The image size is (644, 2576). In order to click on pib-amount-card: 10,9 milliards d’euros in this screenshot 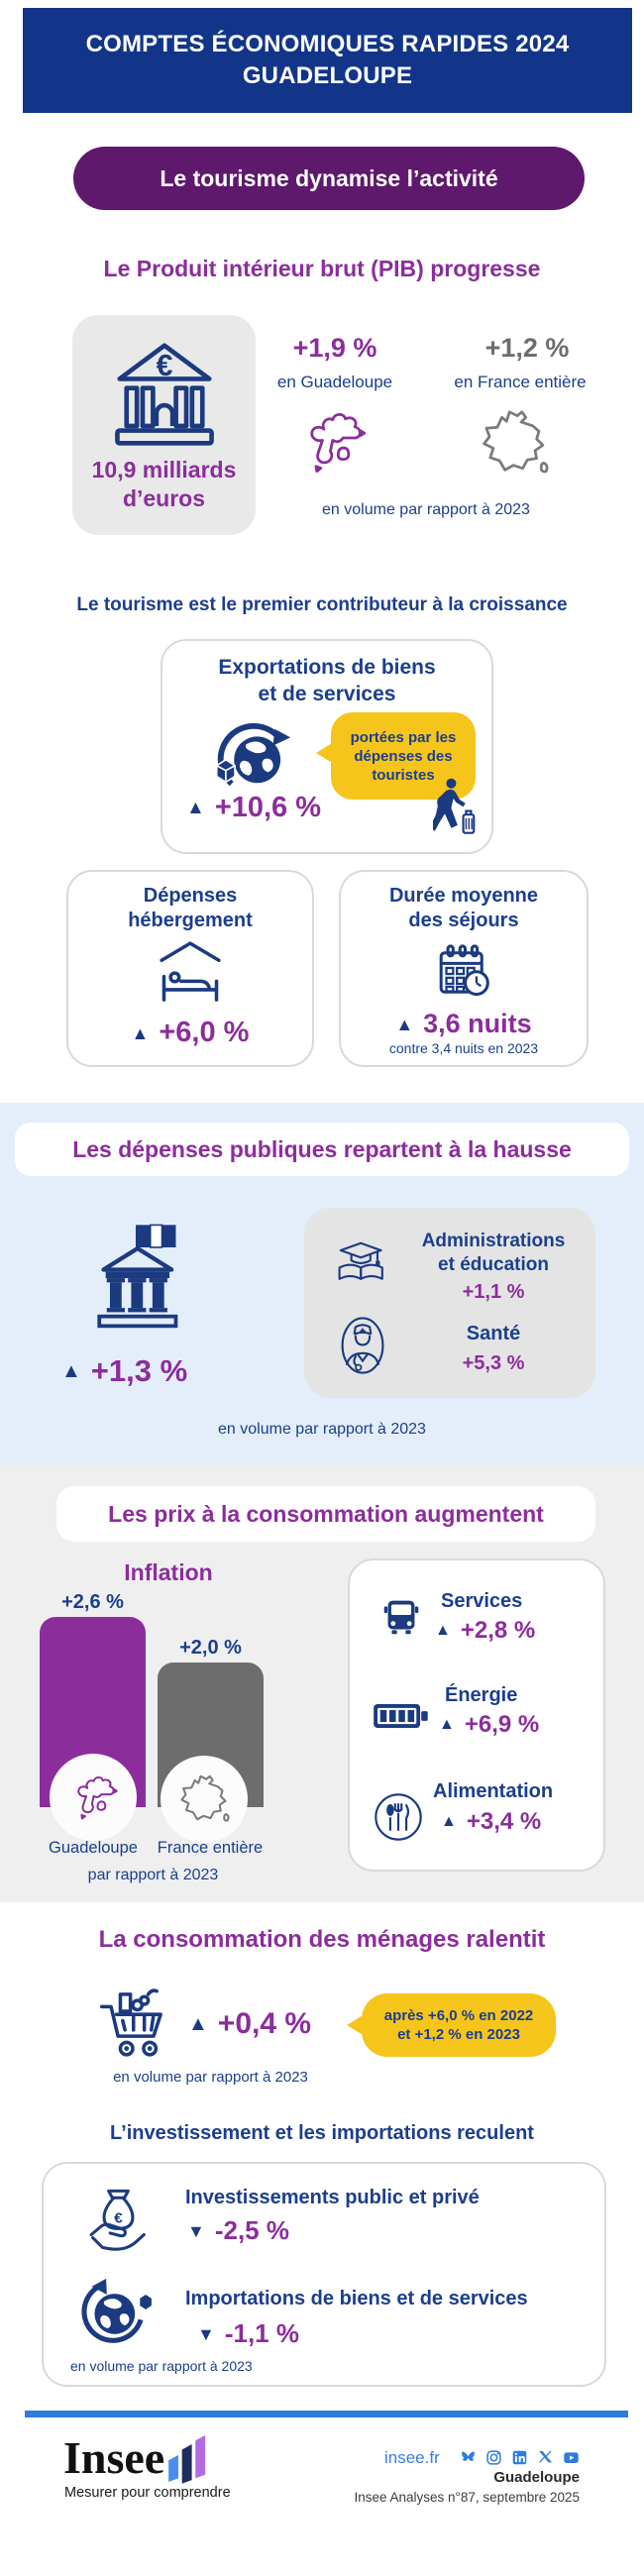, I will do `click(164, 425)`.